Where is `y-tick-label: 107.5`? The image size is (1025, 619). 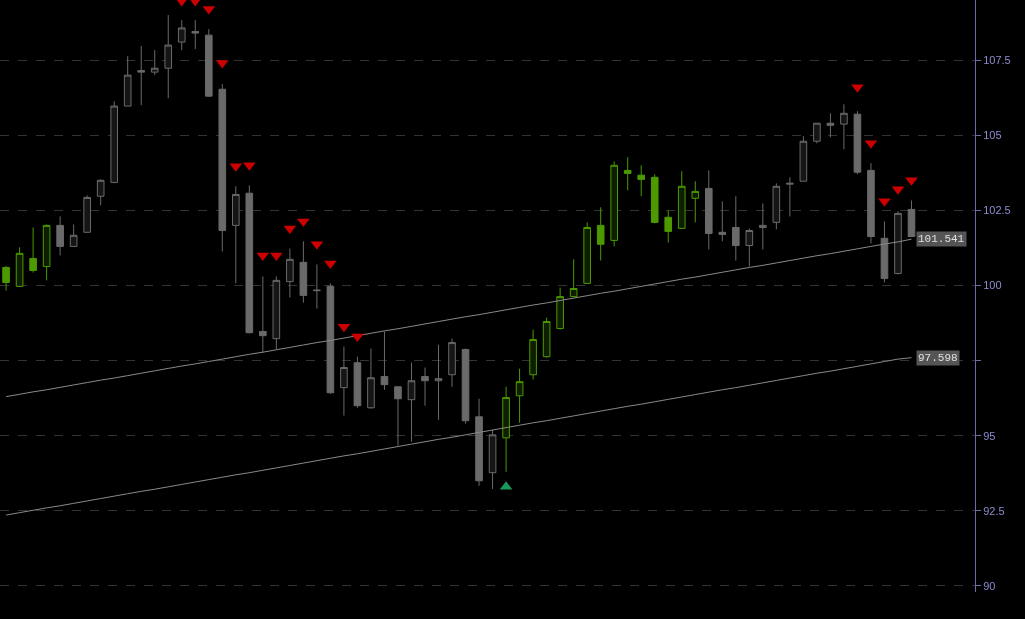
y-tick-label: 107.5 is located at coordinates (997, 59).